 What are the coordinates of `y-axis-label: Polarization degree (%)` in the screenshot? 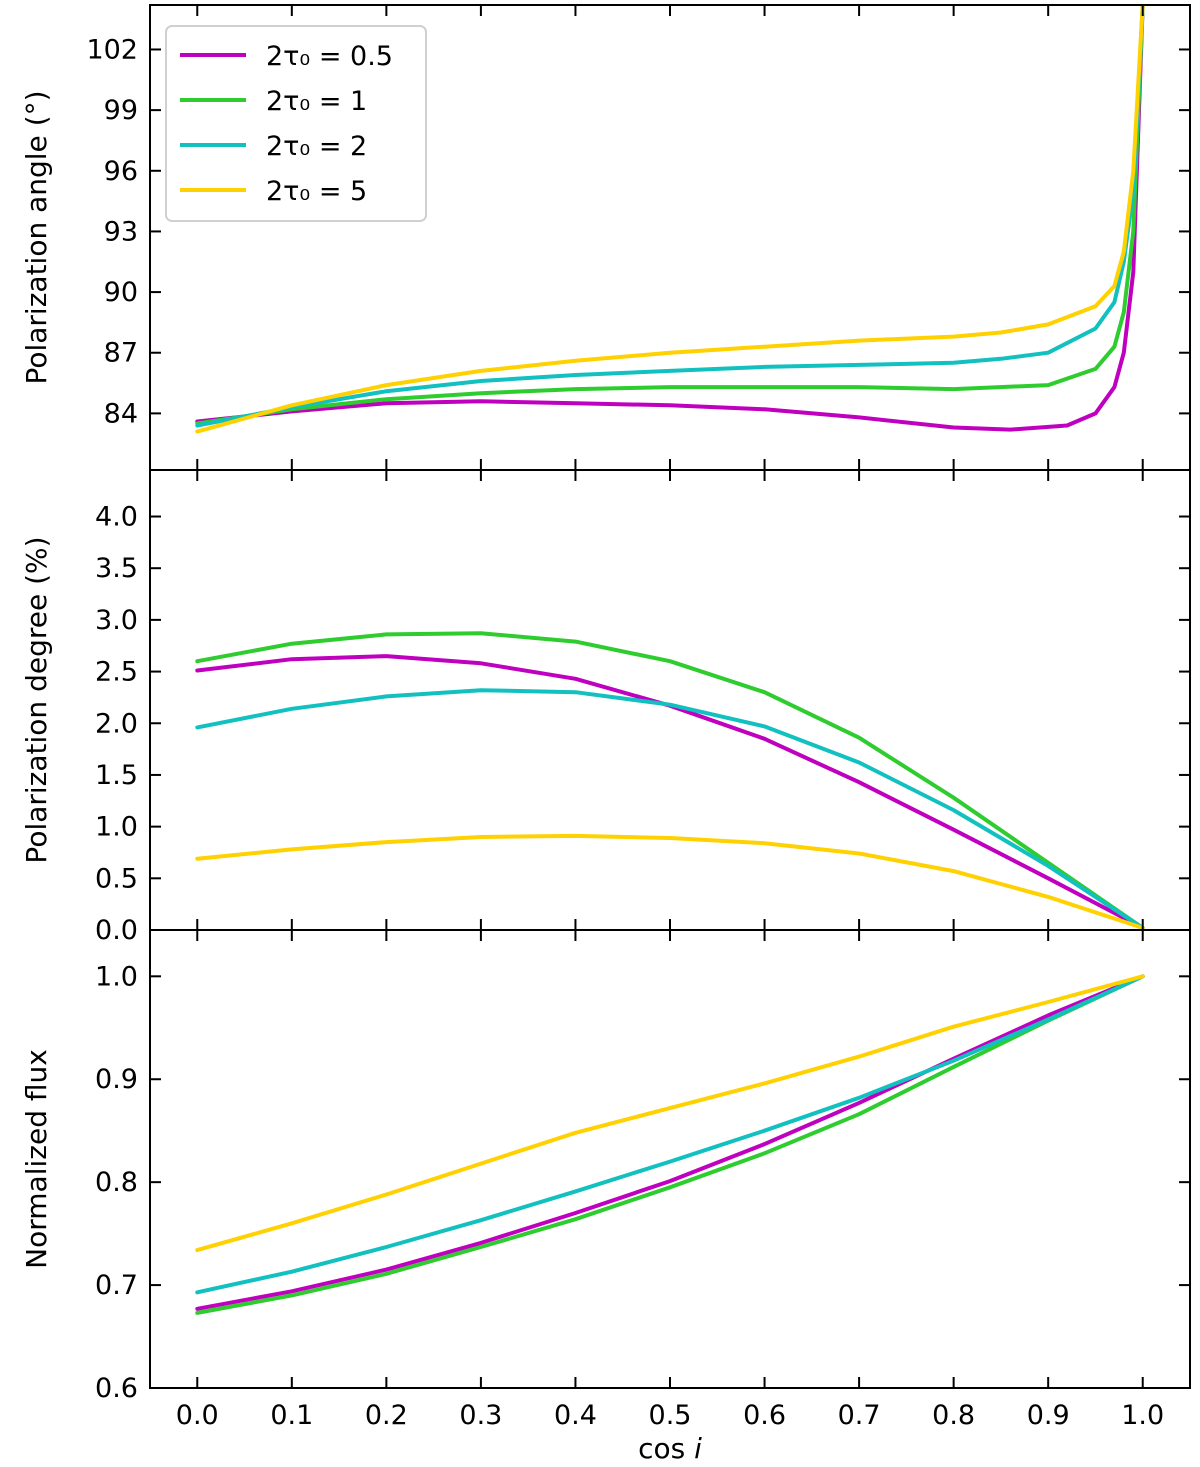 It's located at (36, 699).